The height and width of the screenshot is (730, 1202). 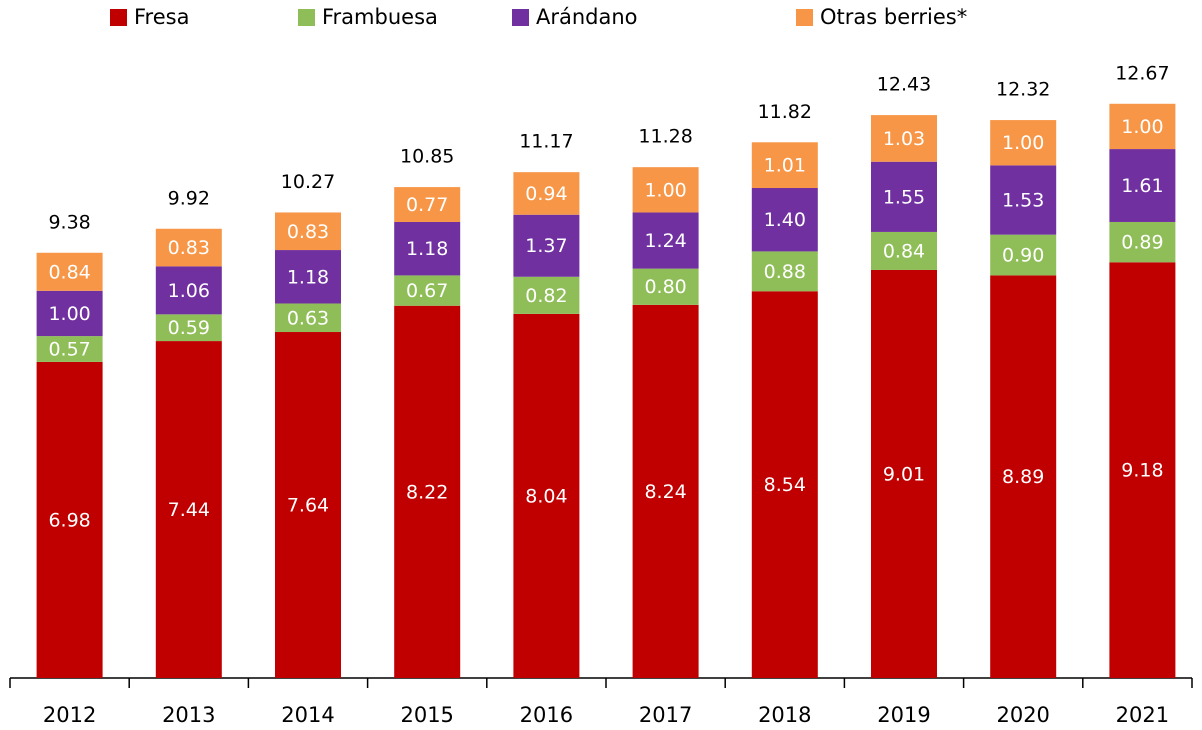 I want to click on value-label: 0.88, so click(x=785, y=272).